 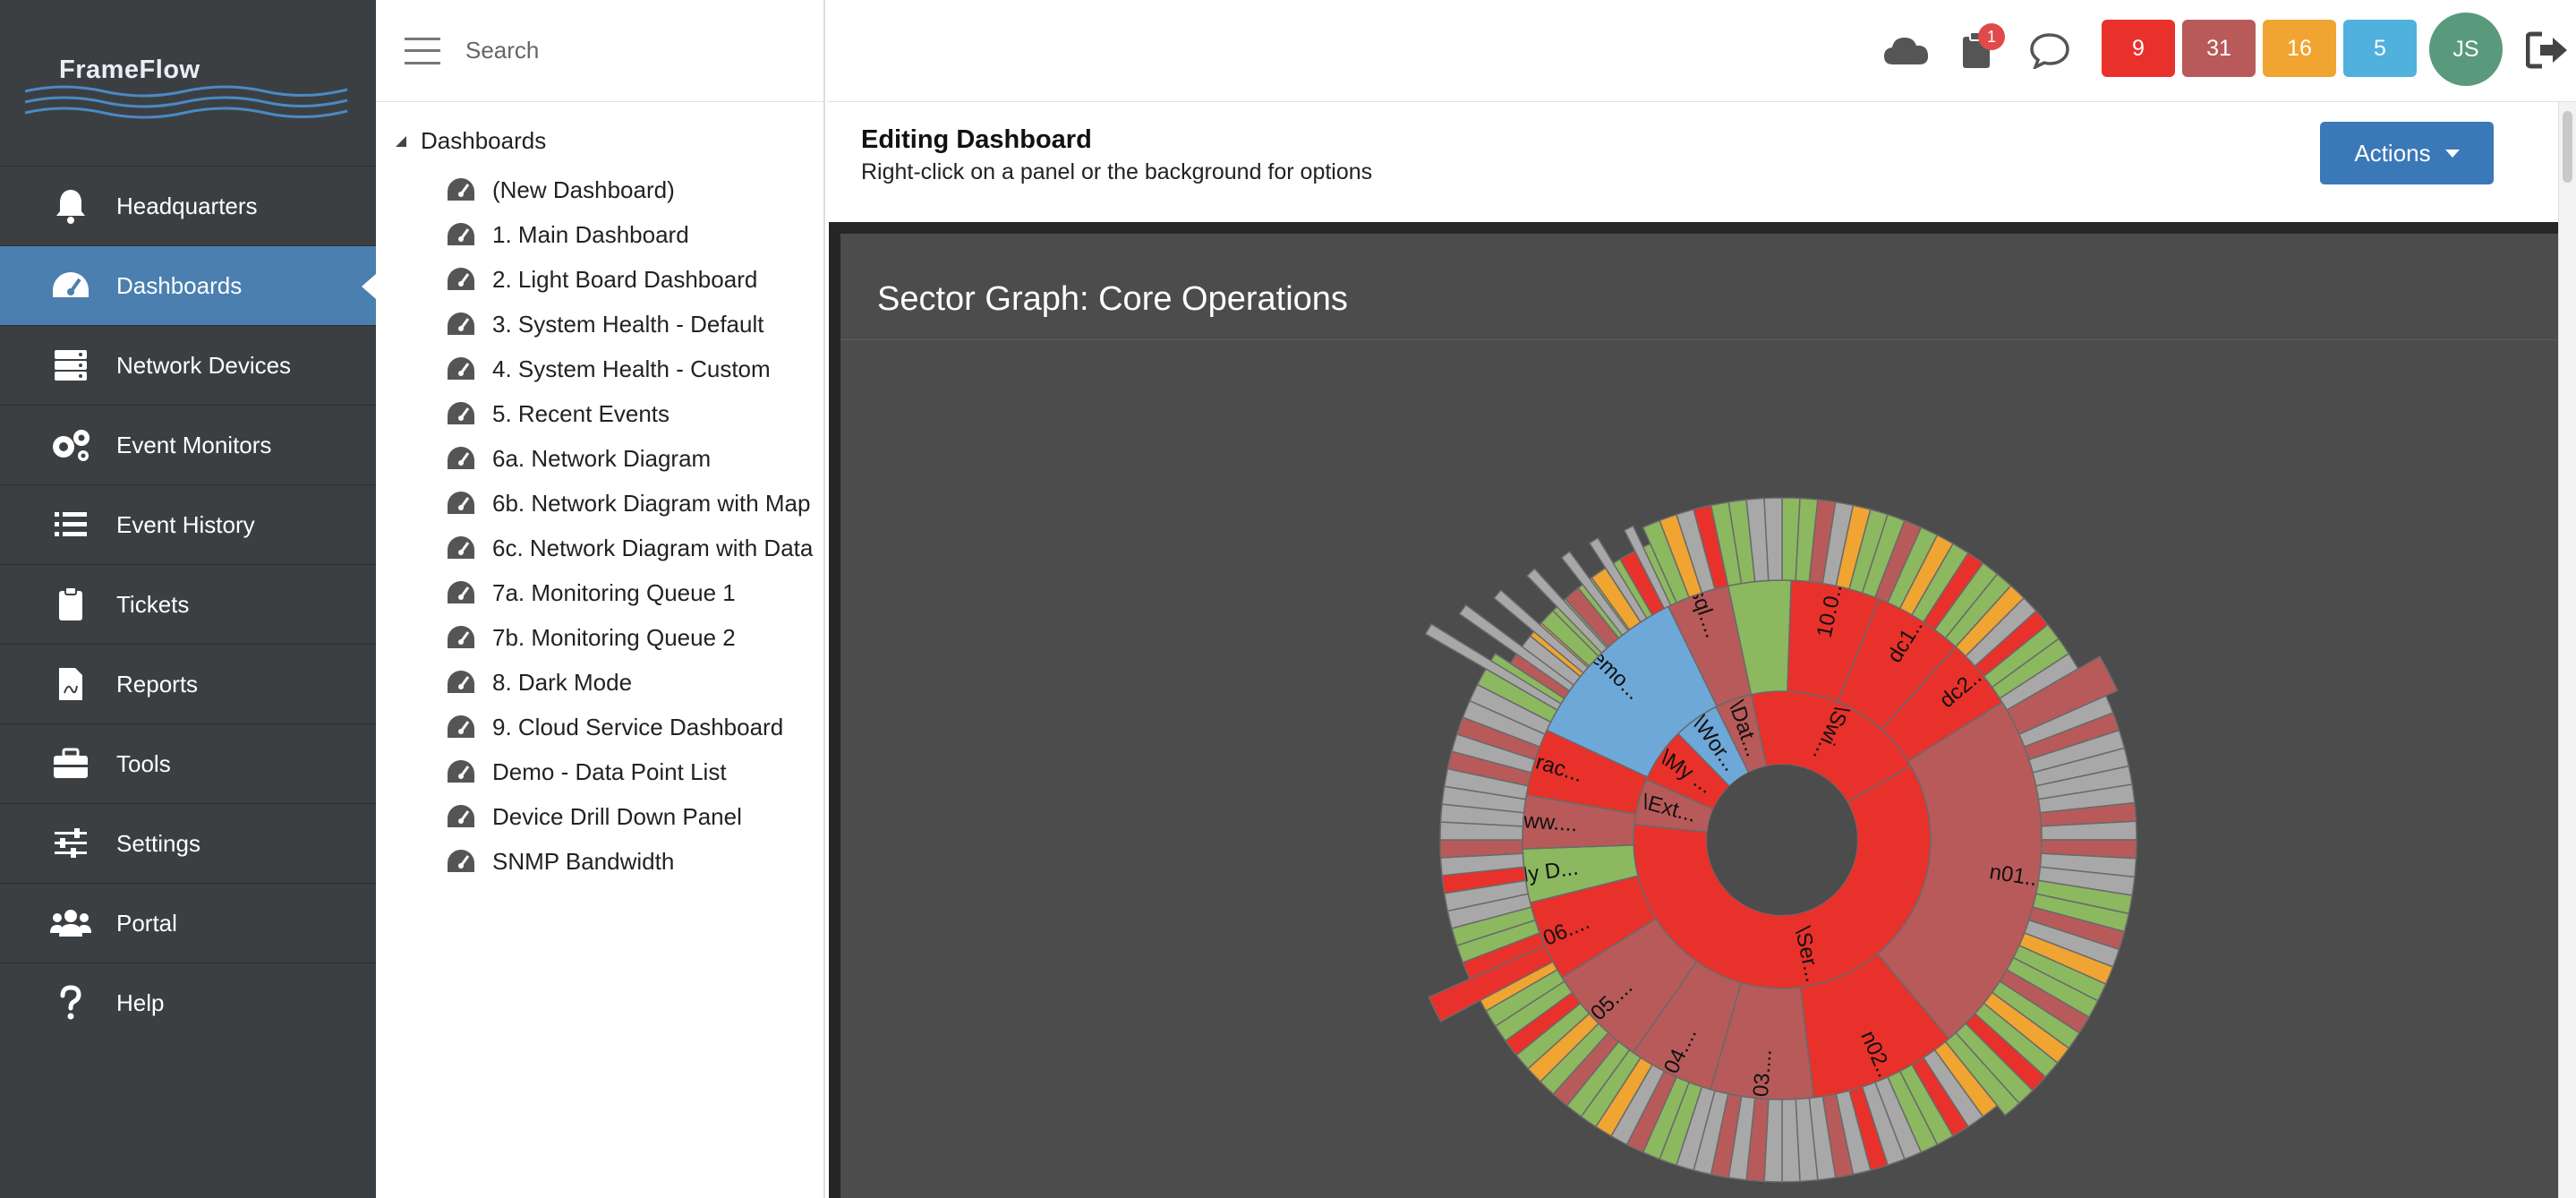 I want to click on tree-item: 8. Dark Mode, so click(x=629, y=682).